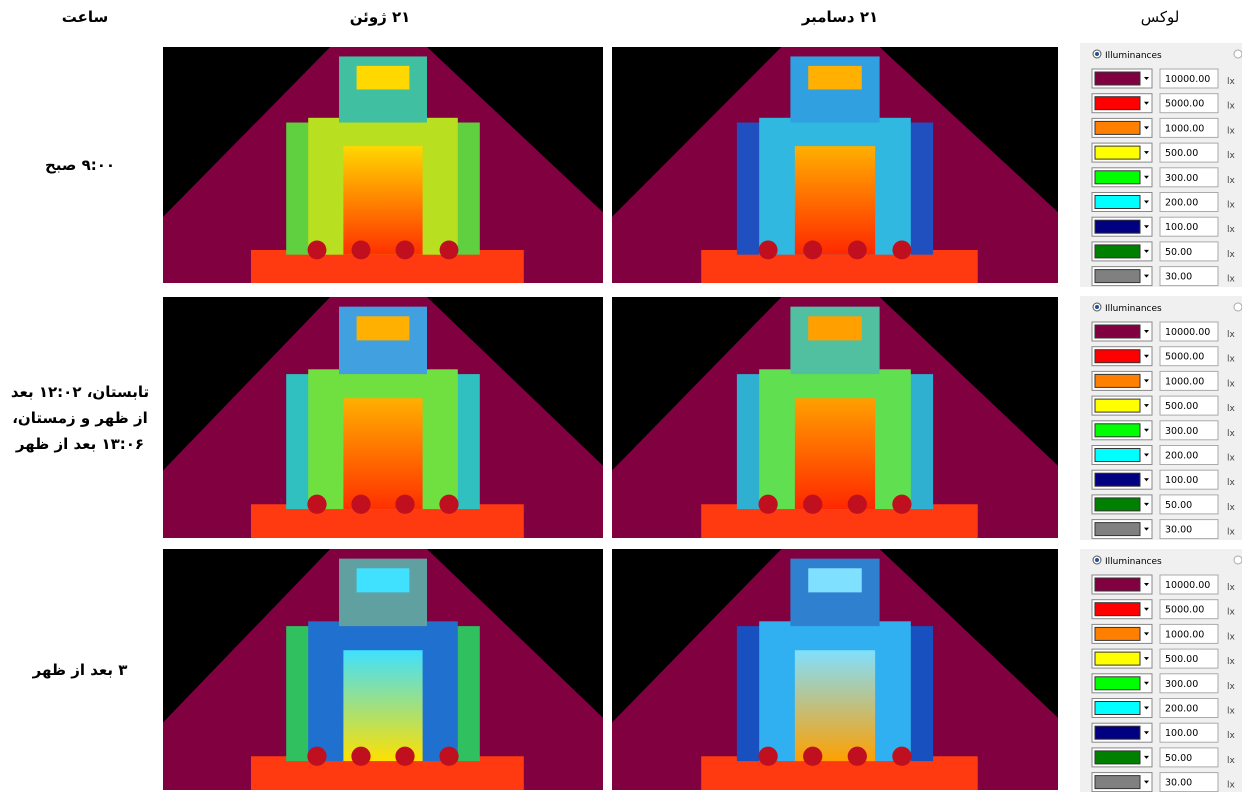  What do you see at coordinates (85, 17) in the screenshot?
I see `time-header: ساعت` at bounding box center [85, 17].